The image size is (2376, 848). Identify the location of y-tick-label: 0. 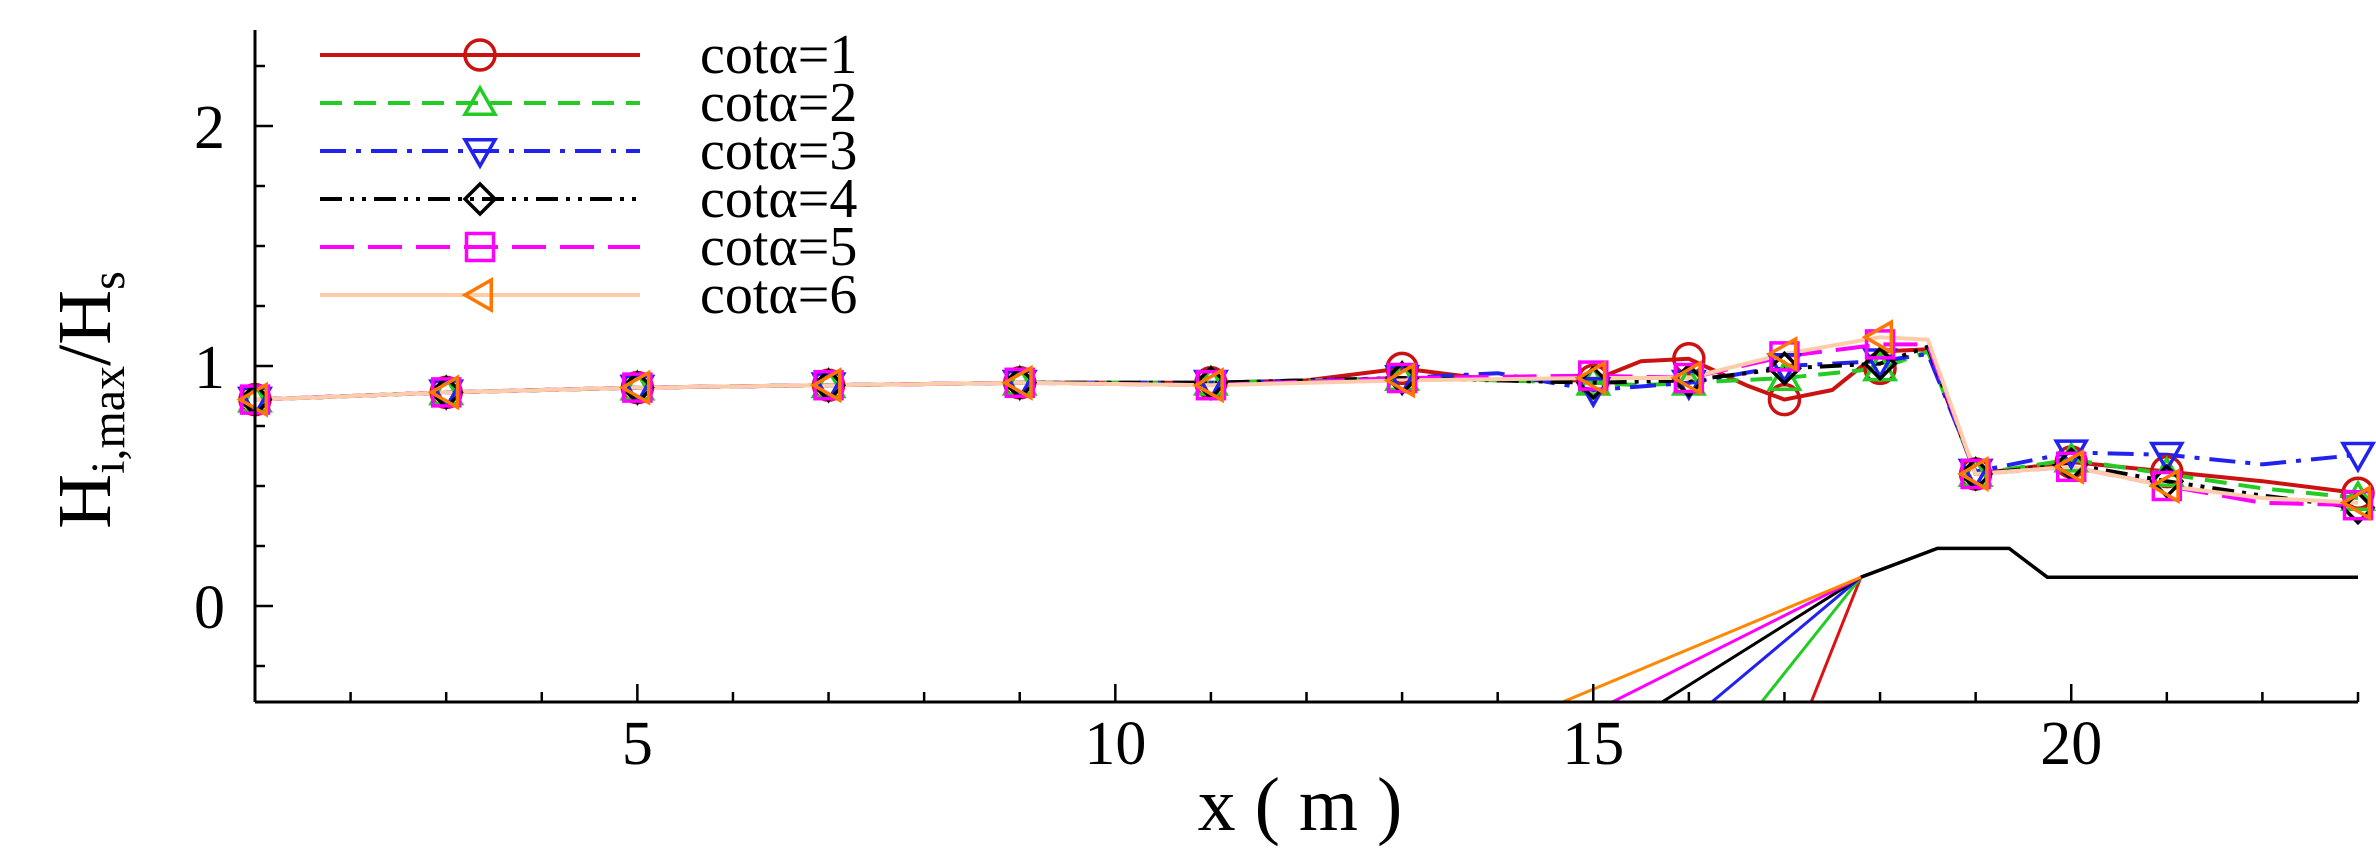
(209, 608).